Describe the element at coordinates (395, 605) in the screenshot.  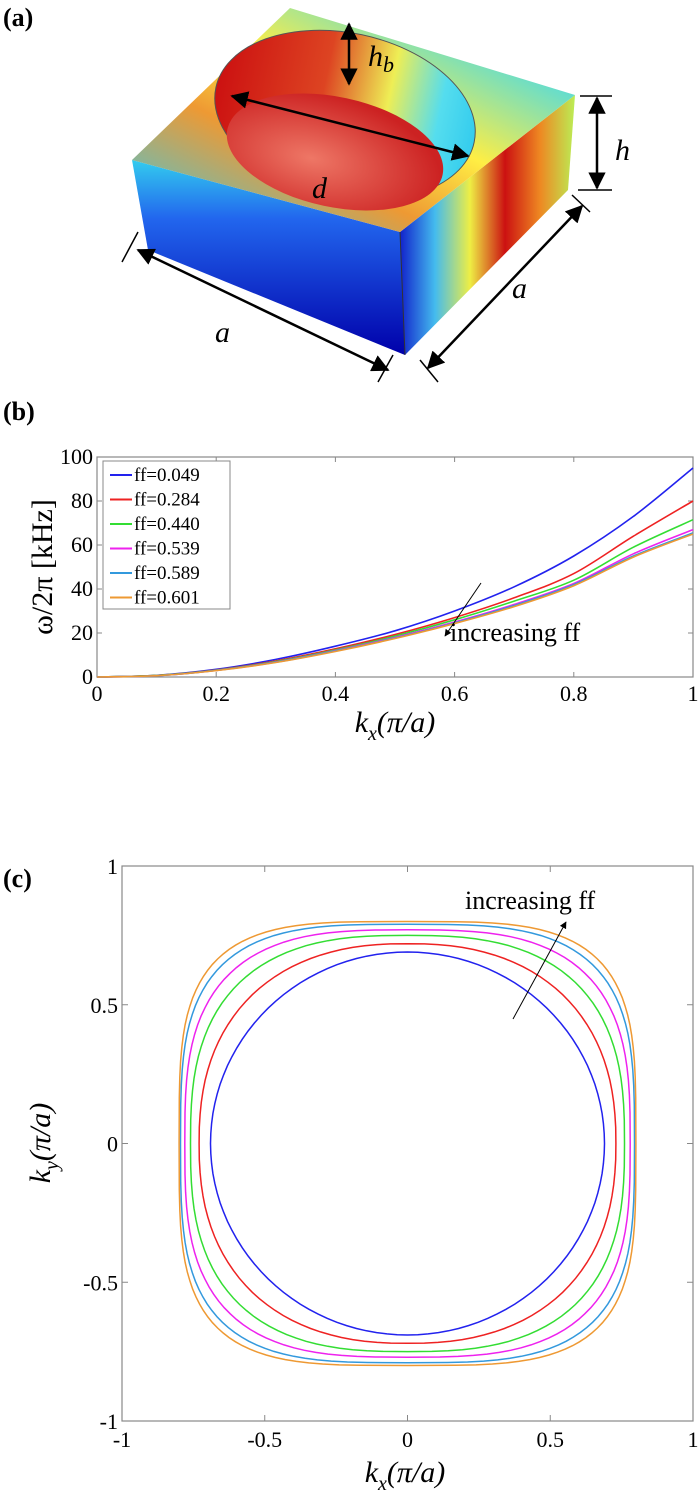
I see `series-line-ff=0.601` at that location.